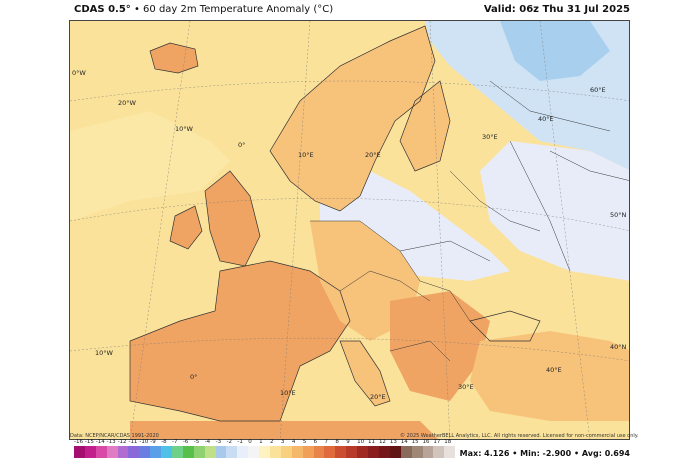  What do you see at coordinates (426, 442) in the screenshot?
I see `colorbar-tick-label: 16` at bounding box center [426, 442].